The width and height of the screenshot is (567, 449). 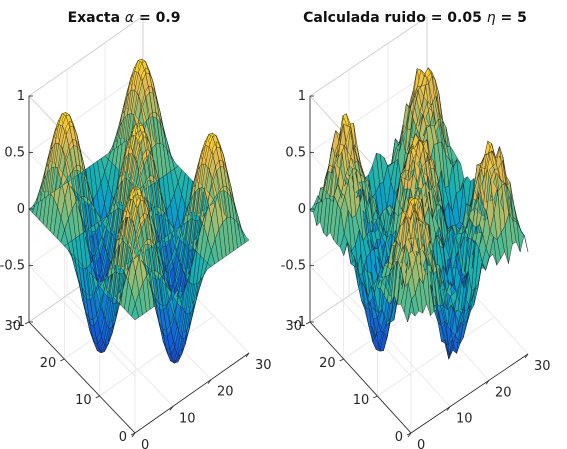 What do you see at coordinates (124, 18) in the screenshot?
I see `plot-title: Exacta α = 0.9` at bounding box center [124, 18].